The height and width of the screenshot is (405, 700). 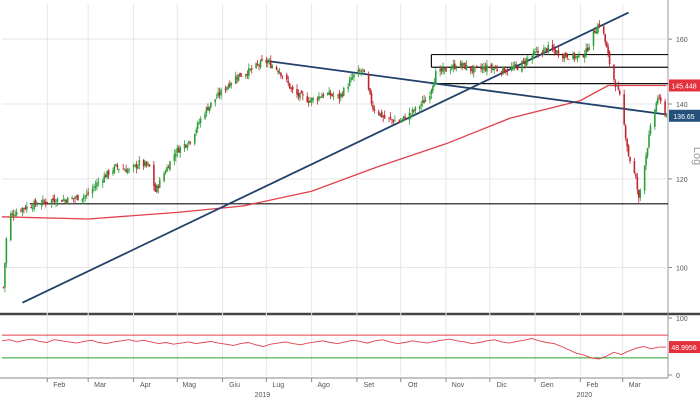 What do you see at coordinates (369, 385) in the screenshot?
I see `x-tick-label: Set` at bounding box center [369, 385].